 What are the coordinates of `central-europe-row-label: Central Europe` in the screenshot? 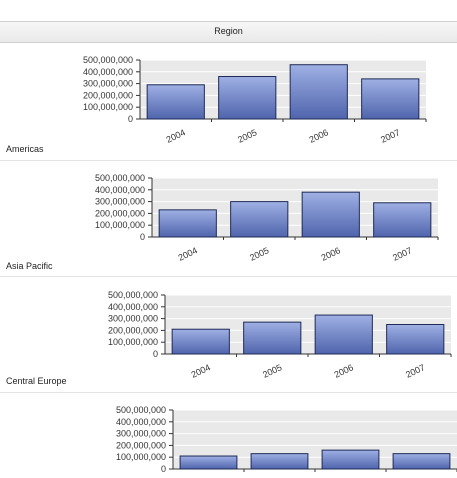 It's located at (36, 381).